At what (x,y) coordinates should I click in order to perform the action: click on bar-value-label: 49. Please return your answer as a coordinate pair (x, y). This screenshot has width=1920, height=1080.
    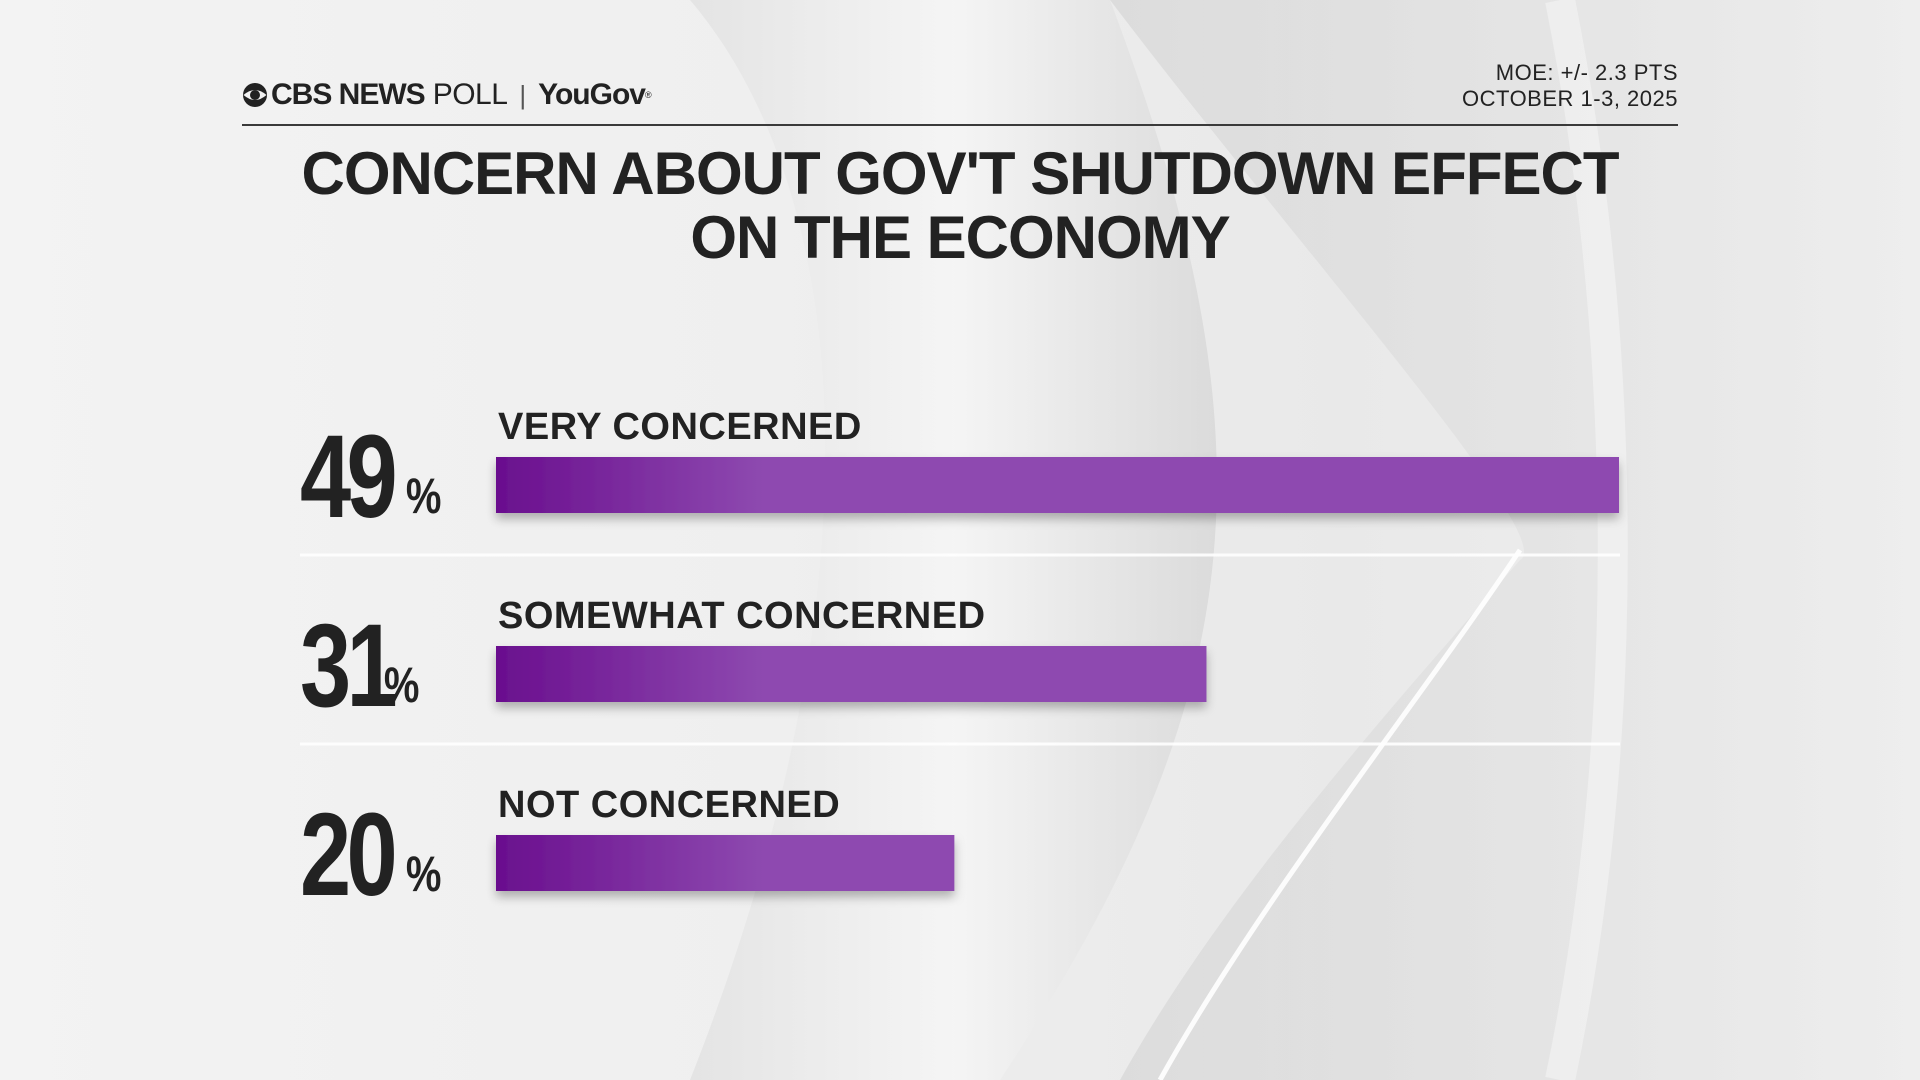
    Looking at the image, I should click on (347, 477).